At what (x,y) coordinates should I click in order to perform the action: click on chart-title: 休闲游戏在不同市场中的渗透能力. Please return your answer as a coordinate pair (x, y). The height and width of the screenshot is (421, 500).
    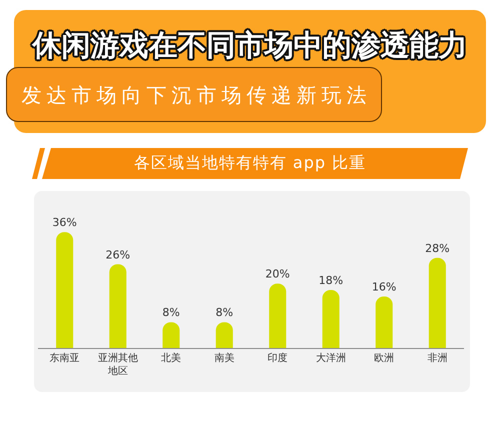
    Looking at the image, I should click on (249, 45).